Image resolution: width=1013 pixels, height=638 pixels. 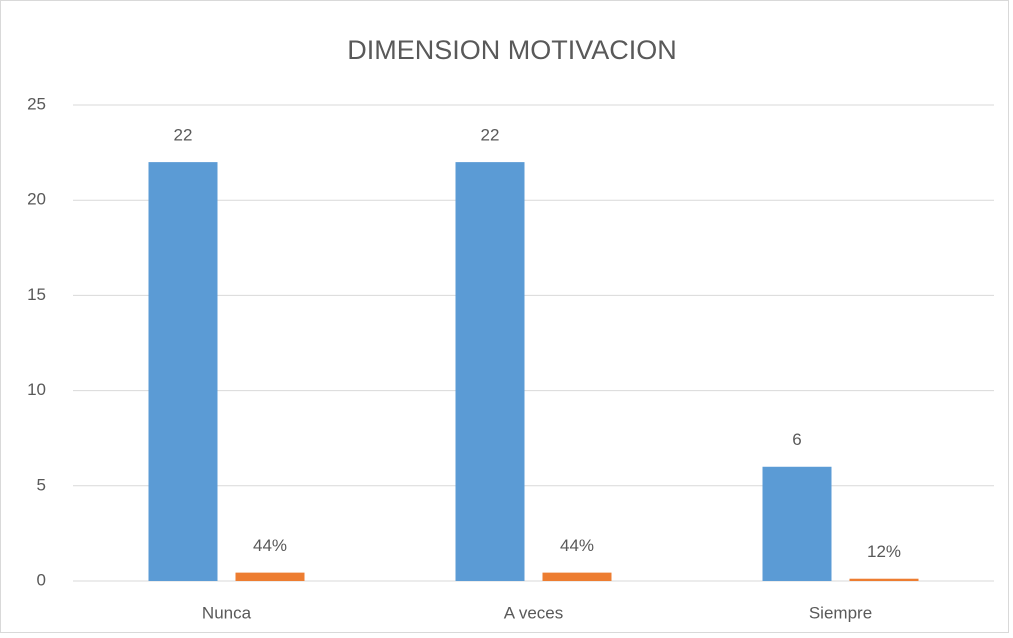 I want to click on x-tick-label: A veces, so click(x=534, y=612).